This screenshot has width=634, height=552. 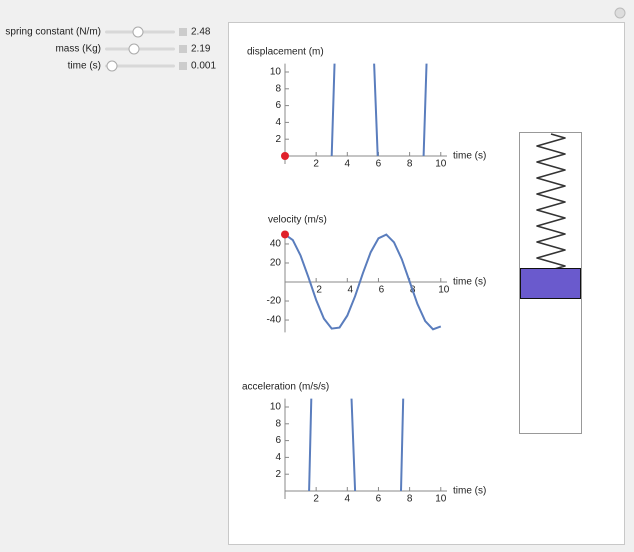 I want to click on control-label: spring constant (N/m), so click(x=53, y=32).